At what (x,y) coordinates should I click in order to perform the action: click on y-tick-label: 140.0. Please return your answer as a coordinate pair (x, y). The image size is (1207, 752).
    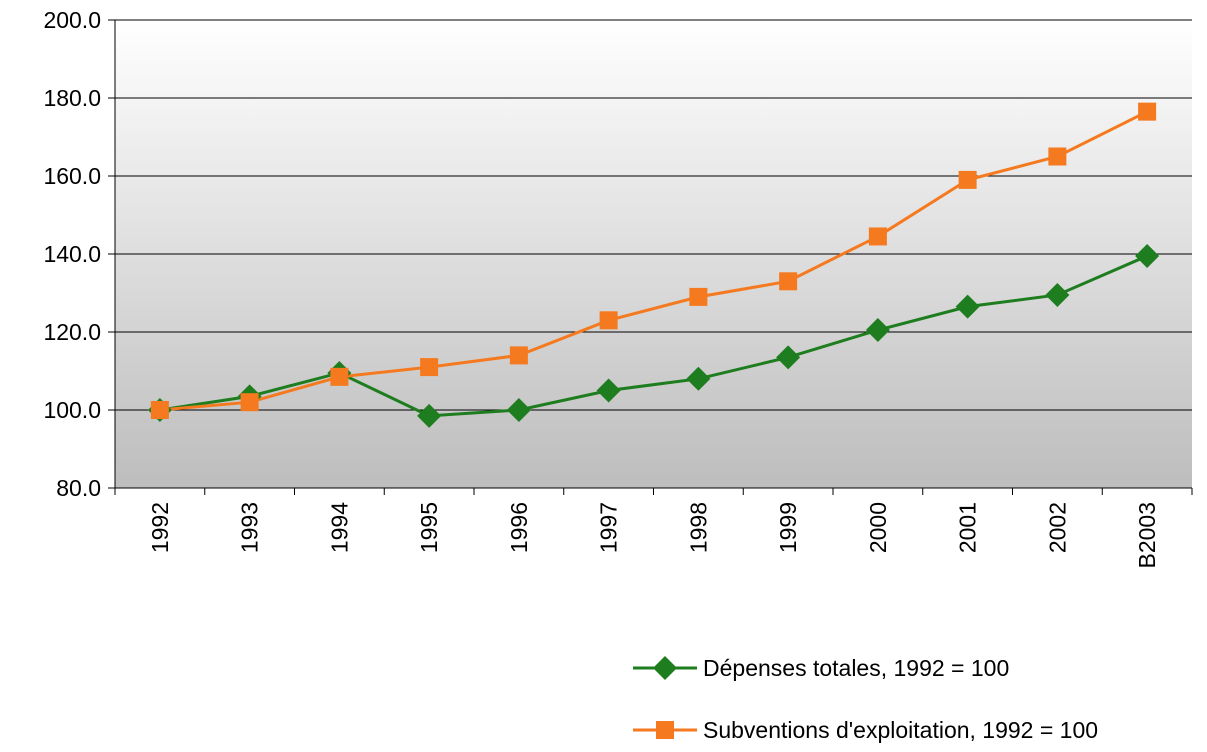
    Looking at the image, I should click on (72, 254).